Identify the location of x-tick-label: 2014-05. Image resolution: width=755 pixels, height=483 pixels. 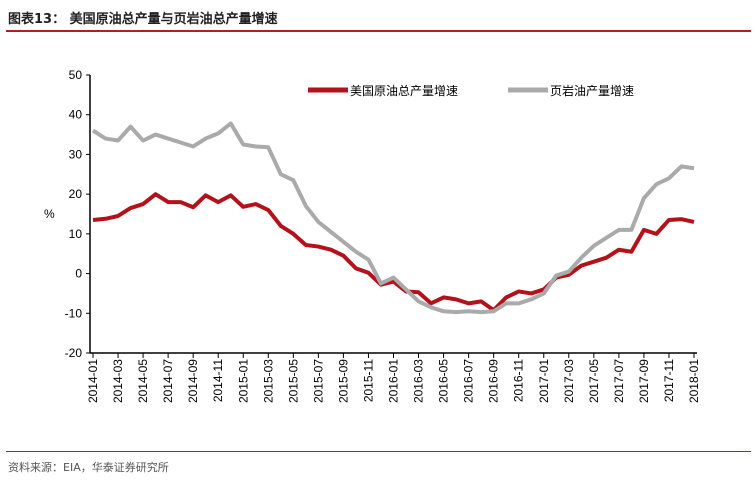
(143, 381).